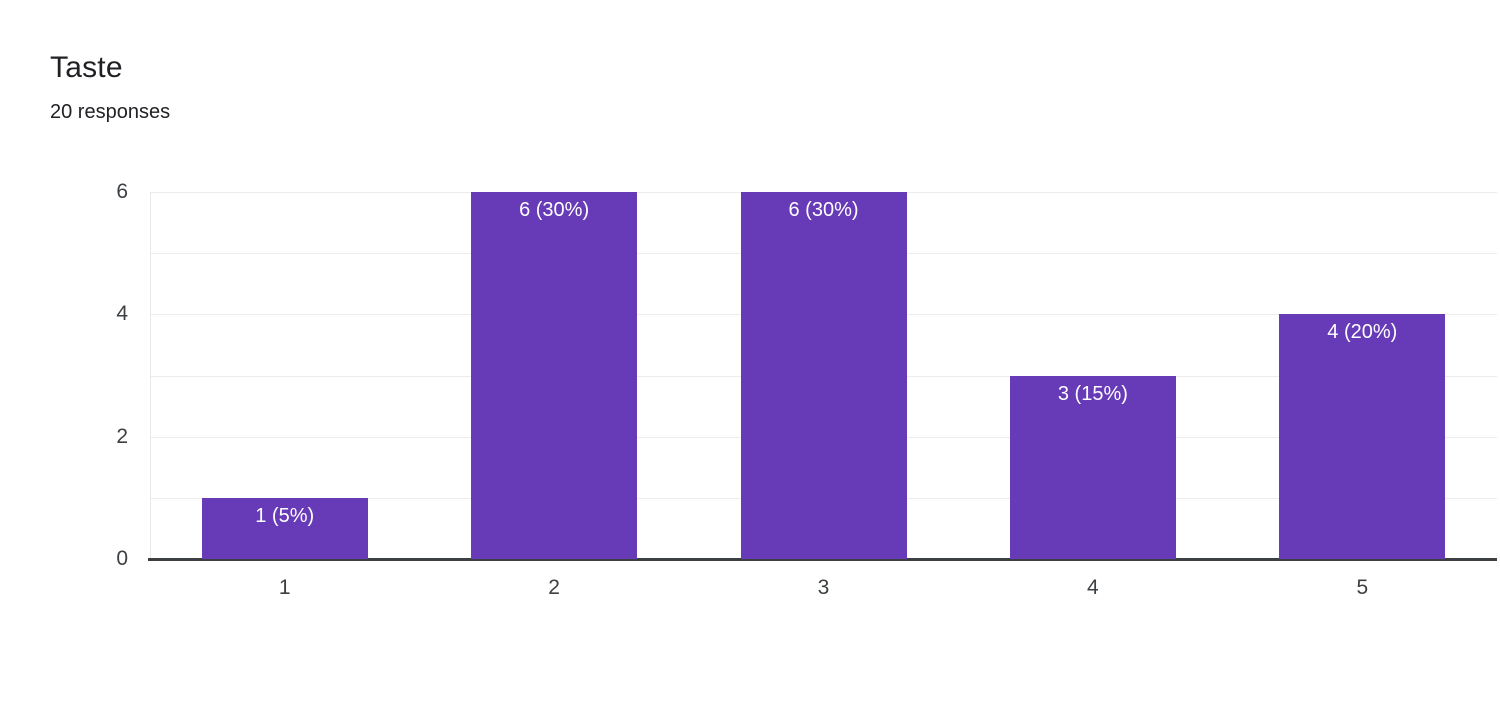  I want to click on bar: 3 (15%), so click(1092, 467).